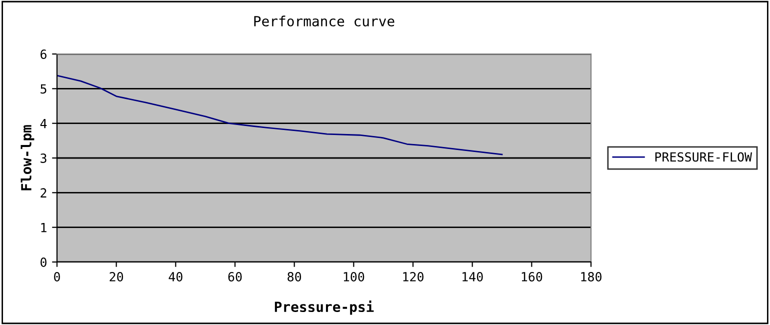  What do you see at coordinates (43, 227) in the screenshot?
I see `y-tick-label: 1` at bounding box center [43, 227].